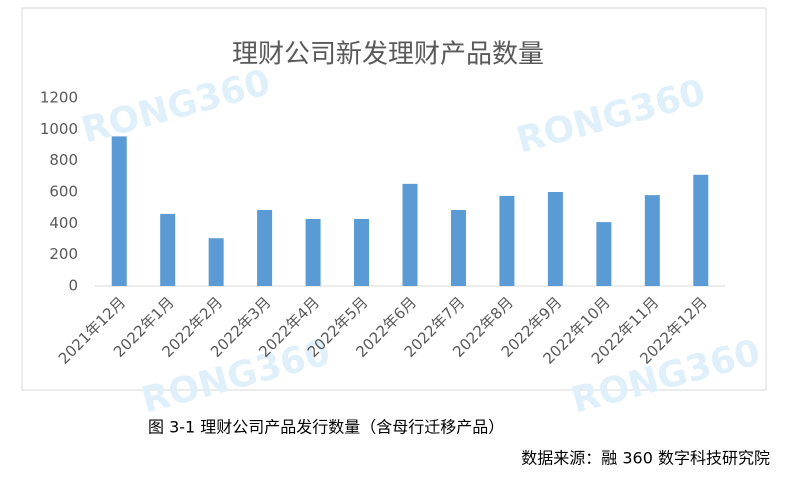  What do you see at coordinates (388, 55) in the screenshot?
I see `chart-title: 理财公司新发理财产品数量` at bounding box center [388, 55].